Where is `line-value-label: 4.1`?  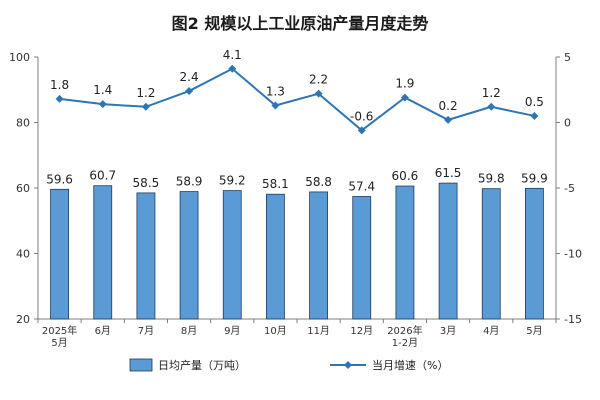 line-value-label: 4.1 is located at coordinates (232, 55).